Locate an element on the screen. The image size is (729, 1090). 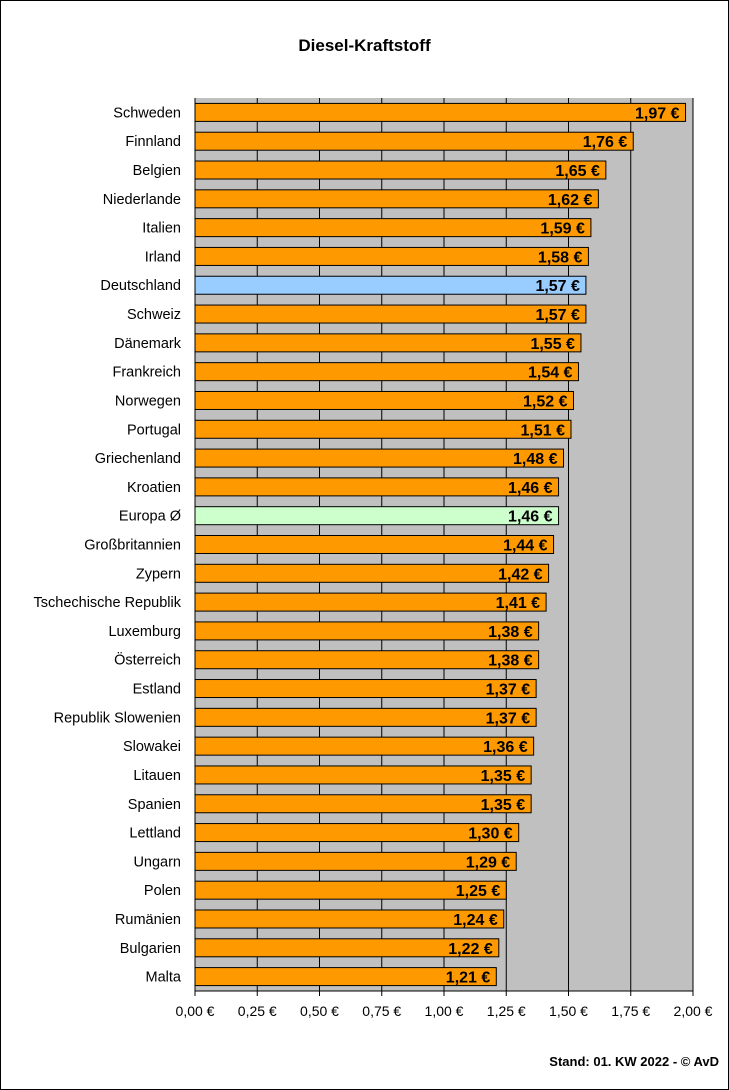
category-label: Lettland is located at coordinates (155, 834).